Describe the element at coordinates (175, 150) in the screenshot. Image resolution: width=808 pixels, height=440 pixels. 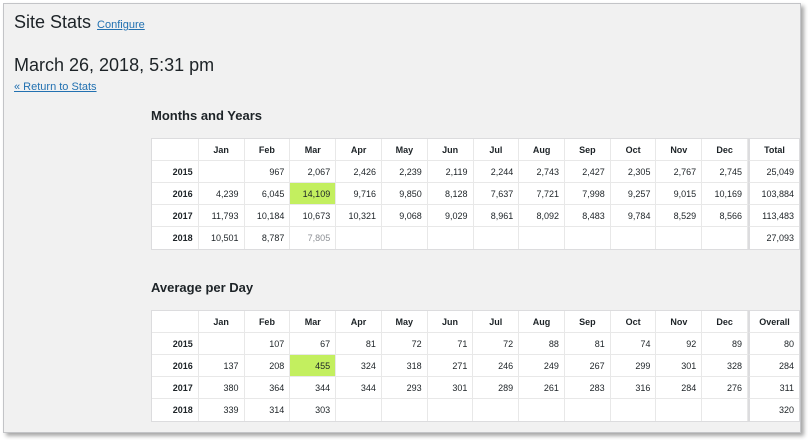
I see `months-years-corner-cell` at that location.